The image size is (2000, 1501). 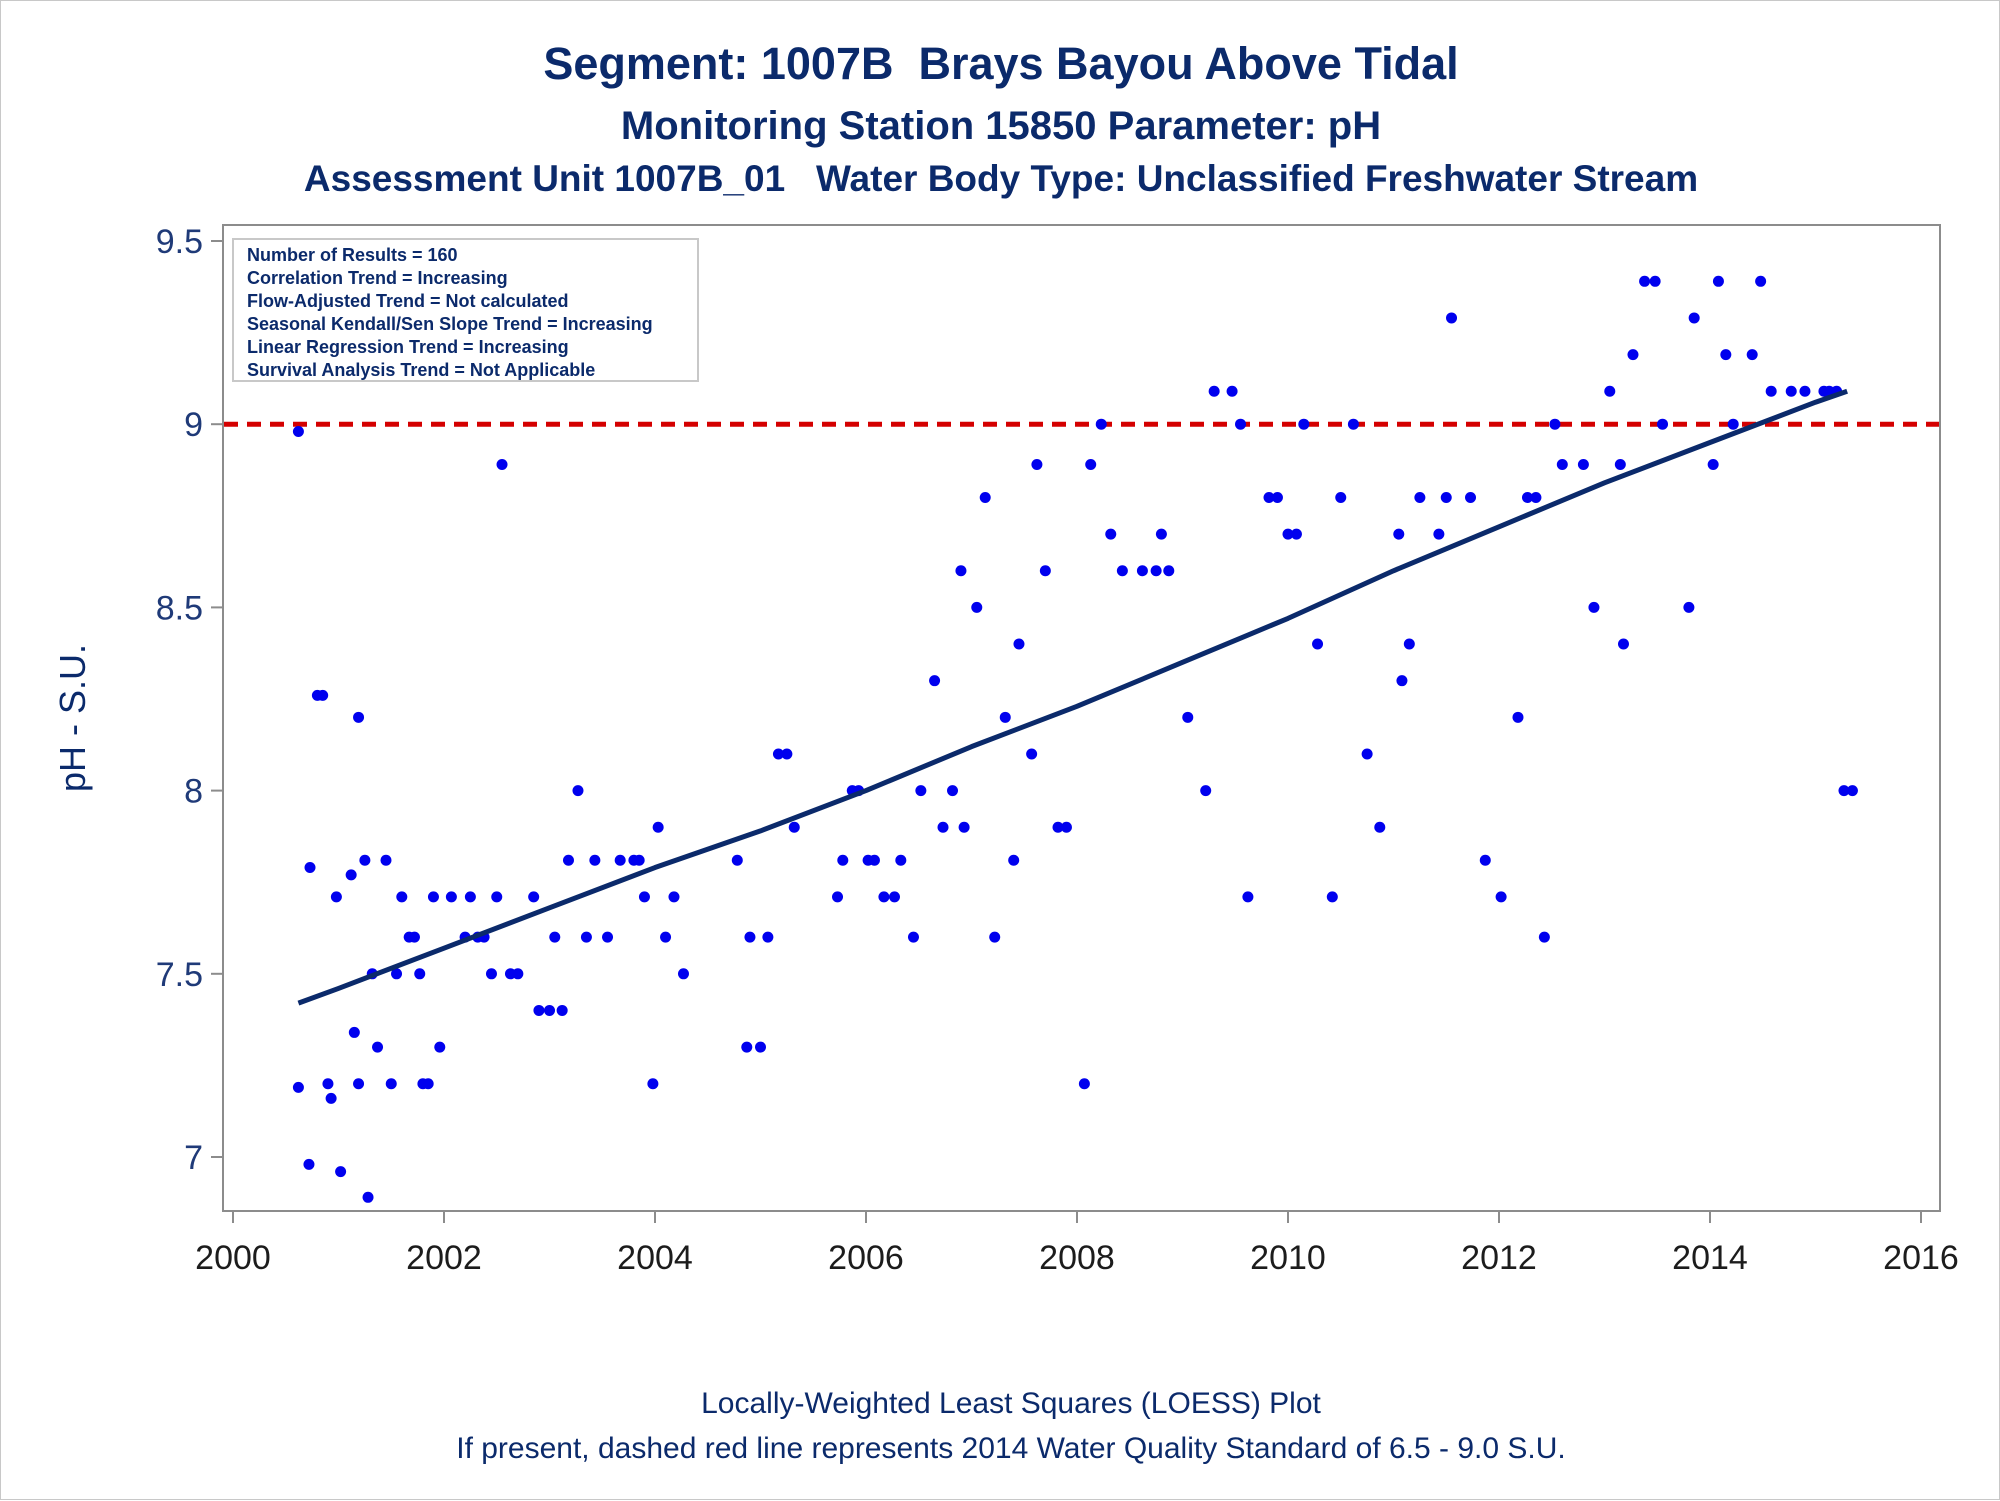 I want to click on y-tick-label: 9, so click(x=193, y=425).